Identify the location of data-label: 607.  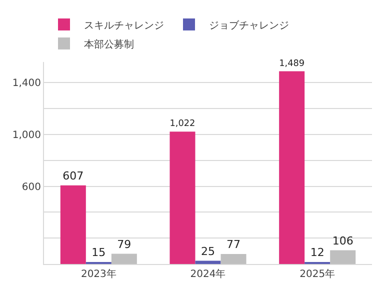
(73, 175).